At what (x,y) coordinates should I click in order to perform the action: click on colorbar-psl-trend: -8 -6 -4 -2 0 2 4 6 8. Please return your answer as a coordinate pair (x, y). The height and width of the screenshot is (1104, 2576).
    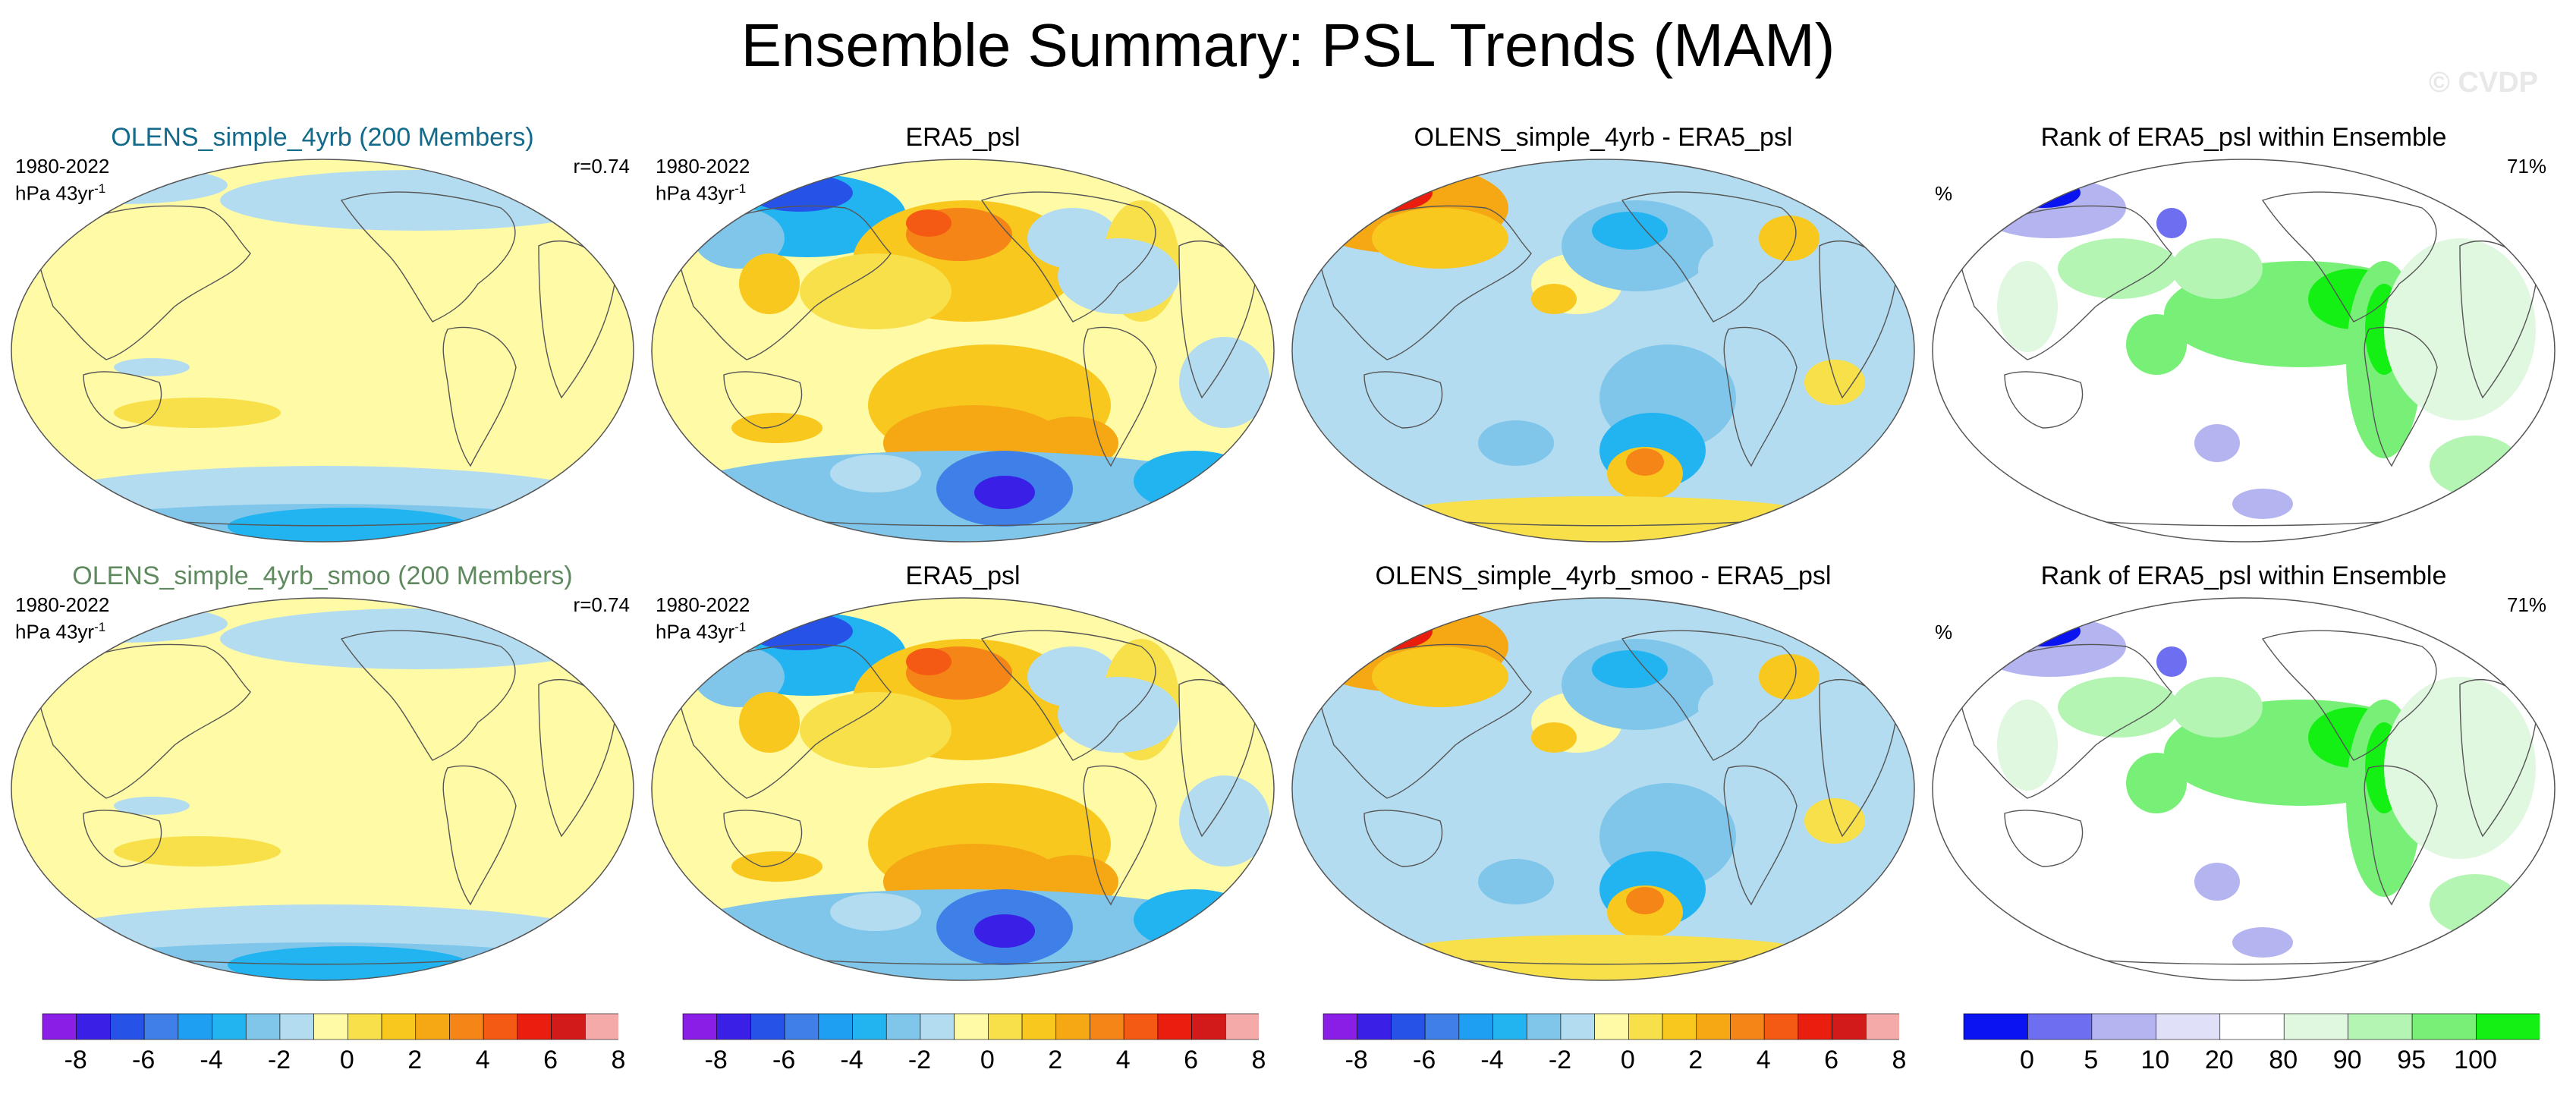
    Looking at the image, I should click on (333, 1058).